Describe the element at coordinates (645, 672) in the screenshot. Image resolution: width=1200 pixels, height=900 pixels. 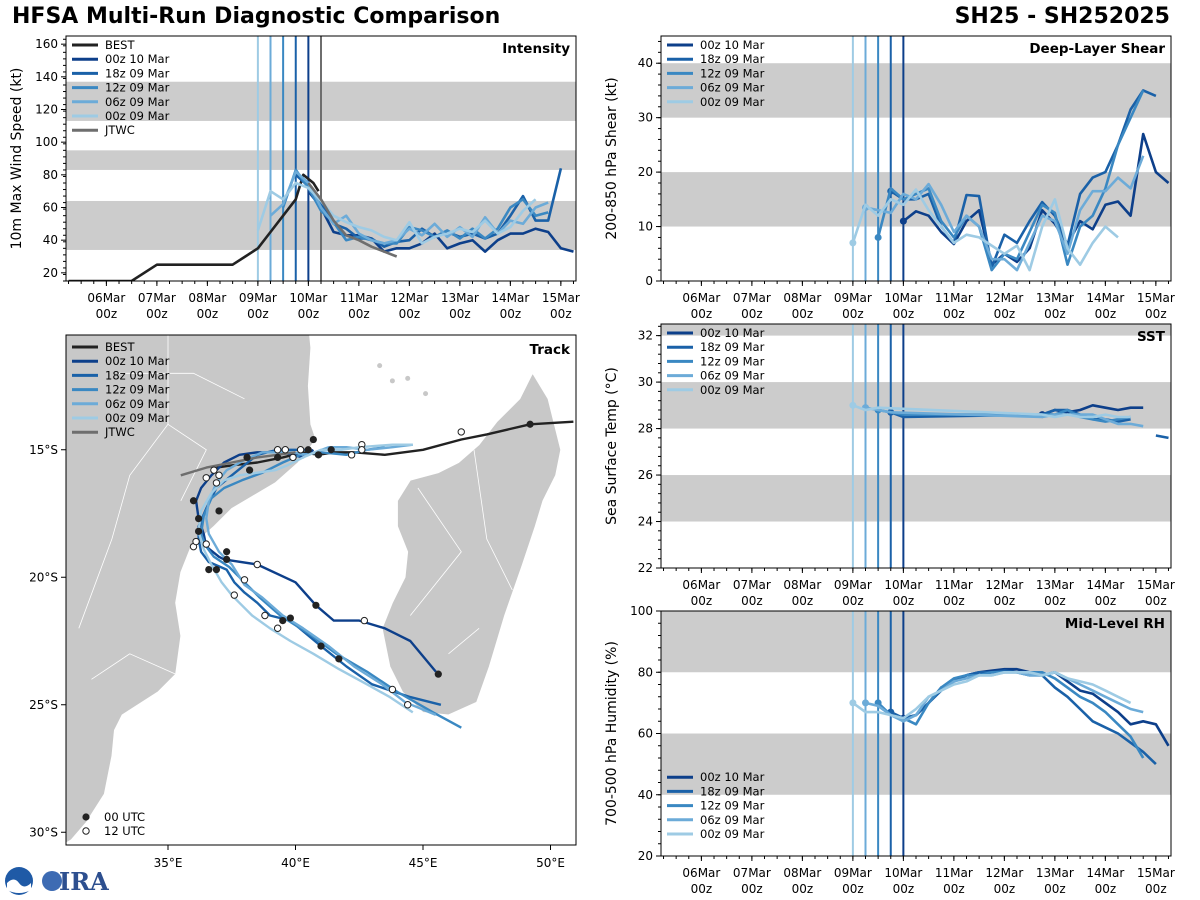
I see `y-tick-label: 80` at that location.